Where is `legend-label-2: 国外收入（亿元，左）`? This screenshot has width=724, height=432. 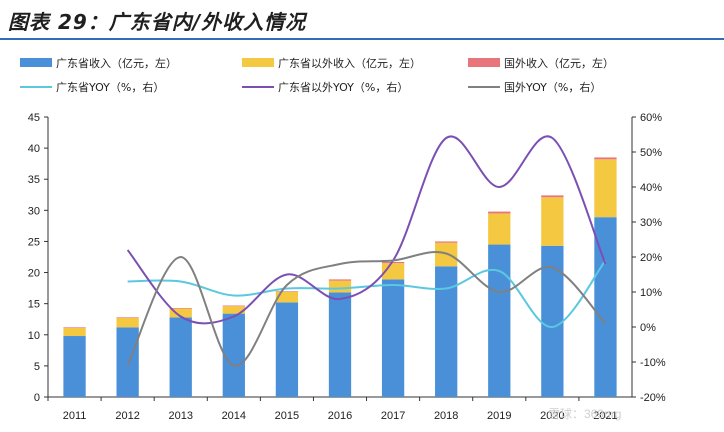 legend-label-2: 国外收入（亿元，左） is located at coordinates (559, 63).